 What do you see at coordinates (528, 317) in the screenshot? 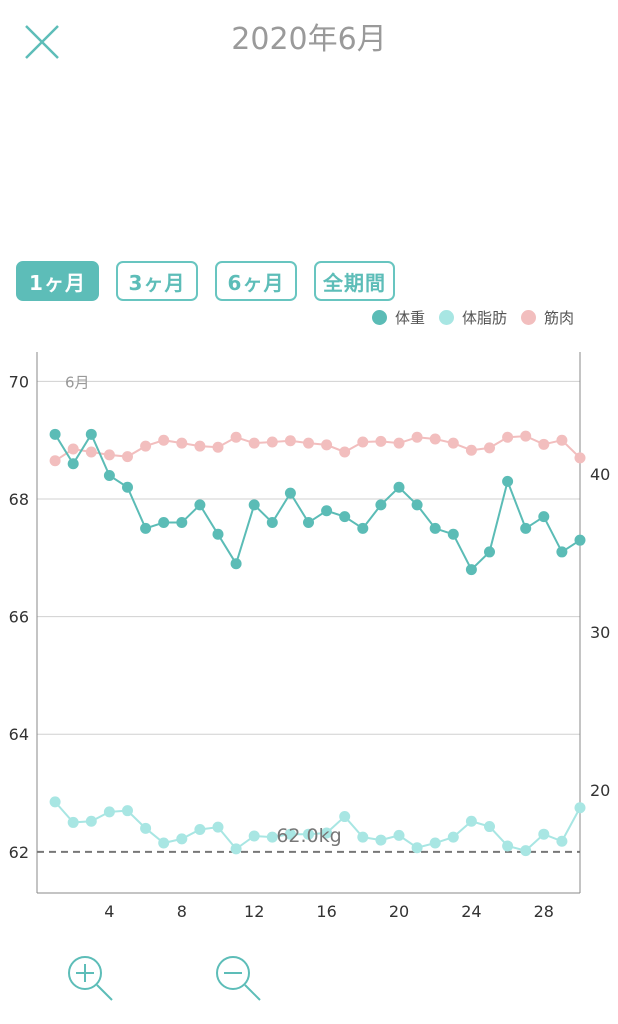
I see `legend-muscle-dot` at bounding box center [528, 317].